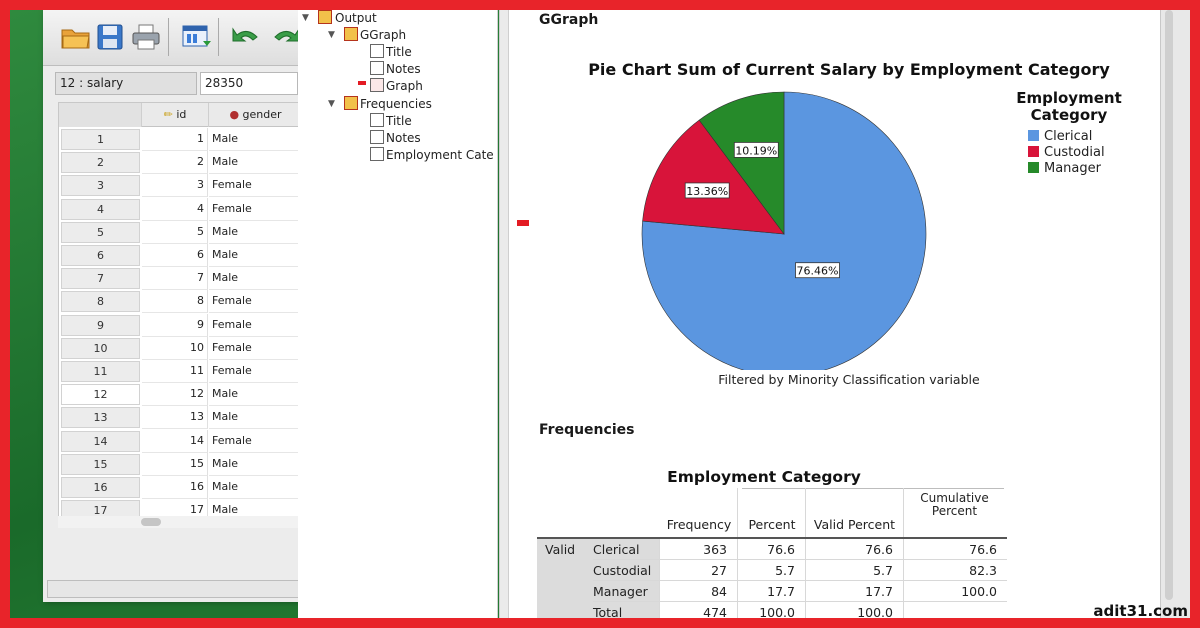  Describe the element at coordinates (100, 232) in the screenshot. I see `row-number: 5` at that location.